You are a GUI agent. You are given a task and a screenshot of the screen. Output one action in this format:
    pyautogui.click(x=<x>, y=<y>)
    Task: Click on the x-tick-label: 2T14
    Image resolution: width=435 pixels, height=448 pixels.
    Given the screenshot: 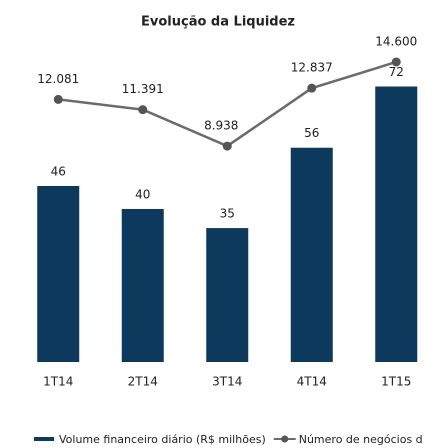 What is the action you would take?
    pyautogui.click(x=143, y=382)
    